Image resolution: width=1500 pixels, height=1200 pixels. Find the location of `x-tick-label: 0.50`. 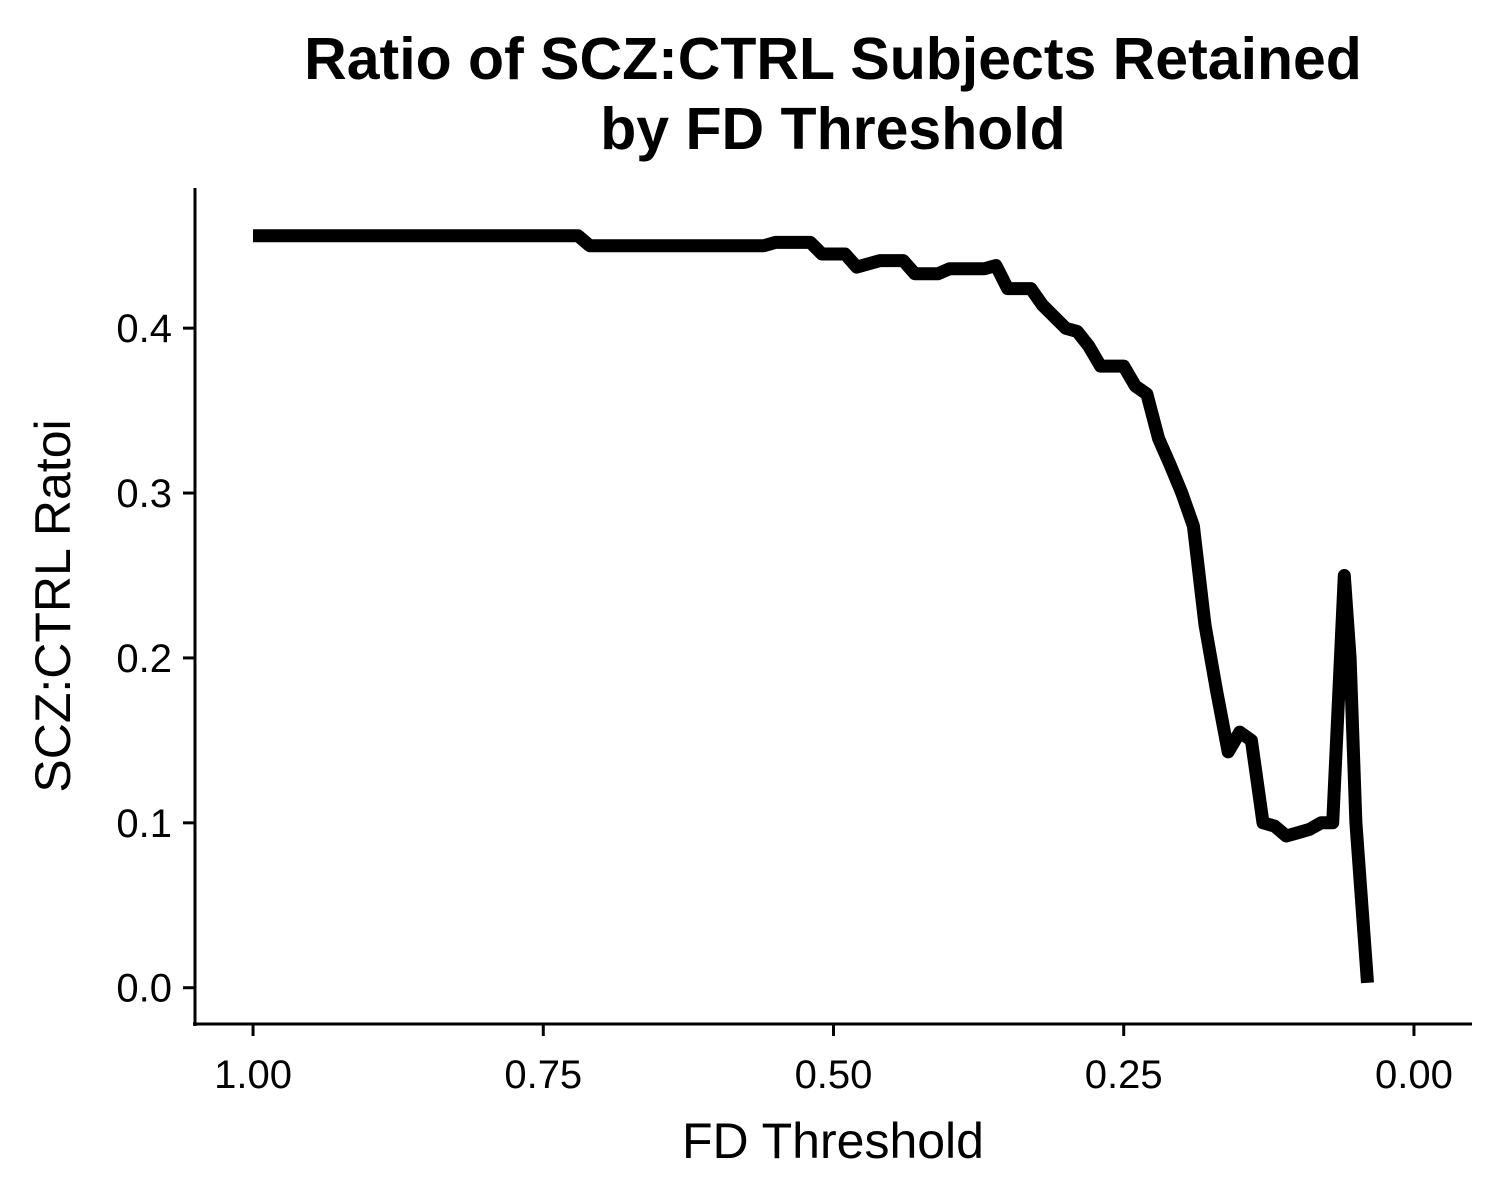

x-tick-label: 0.50 is located at coordinates (834, 1075).